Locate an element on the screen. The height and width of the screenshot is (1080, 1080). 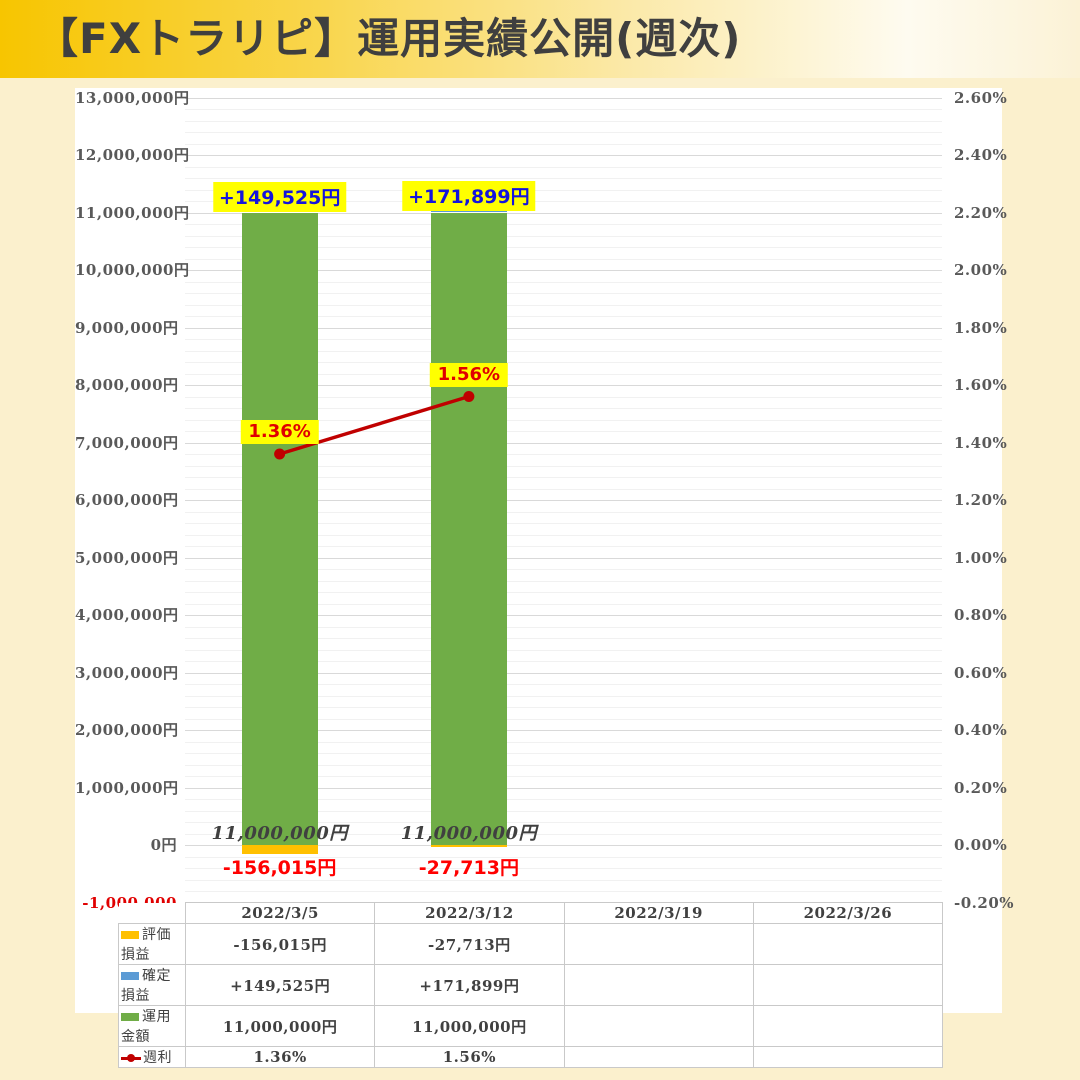
right-axis-tick: -0.20% is located at coordinates (984, 902).